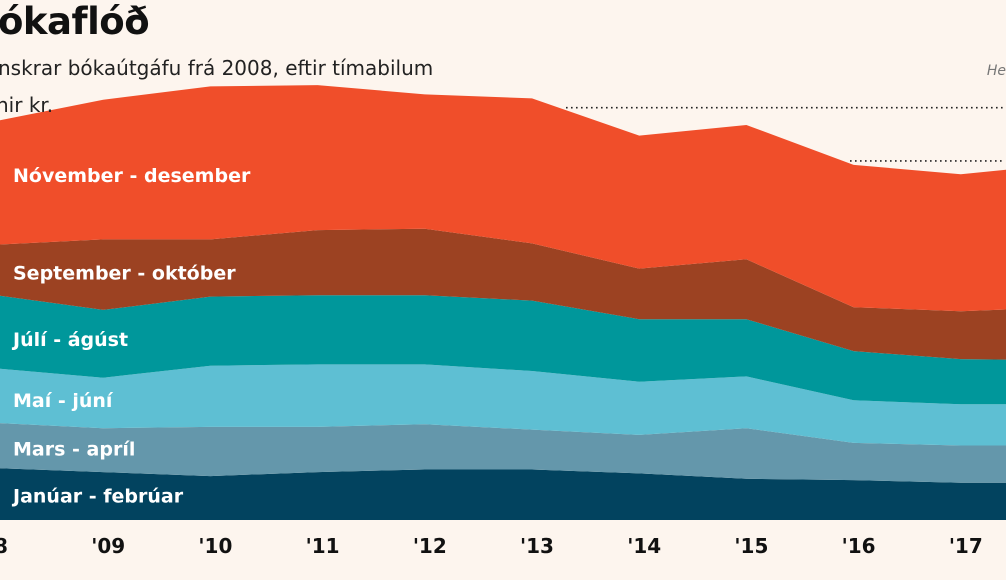 The width and height of the screenshot is (1006, 580). Describe the element at coordinates (491, 546) in the screenshot. I see `x-tick-labels: 8 '09 '10 '11 '12 '13 '14 '15 '16 '17` at that location.